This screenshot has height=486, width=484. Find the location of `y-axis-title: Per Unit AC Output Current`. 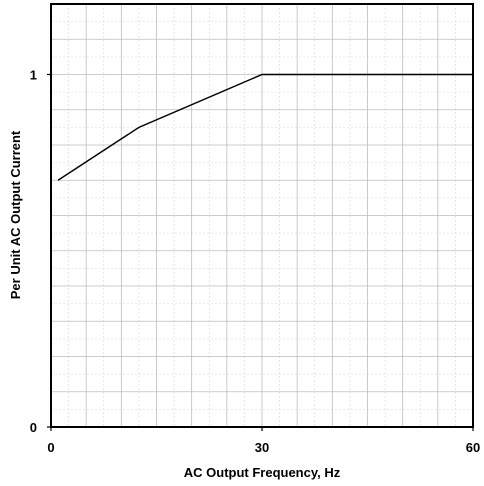

y-axis-title: Per Unit AC Output Current is located at coordinates (15, 214).